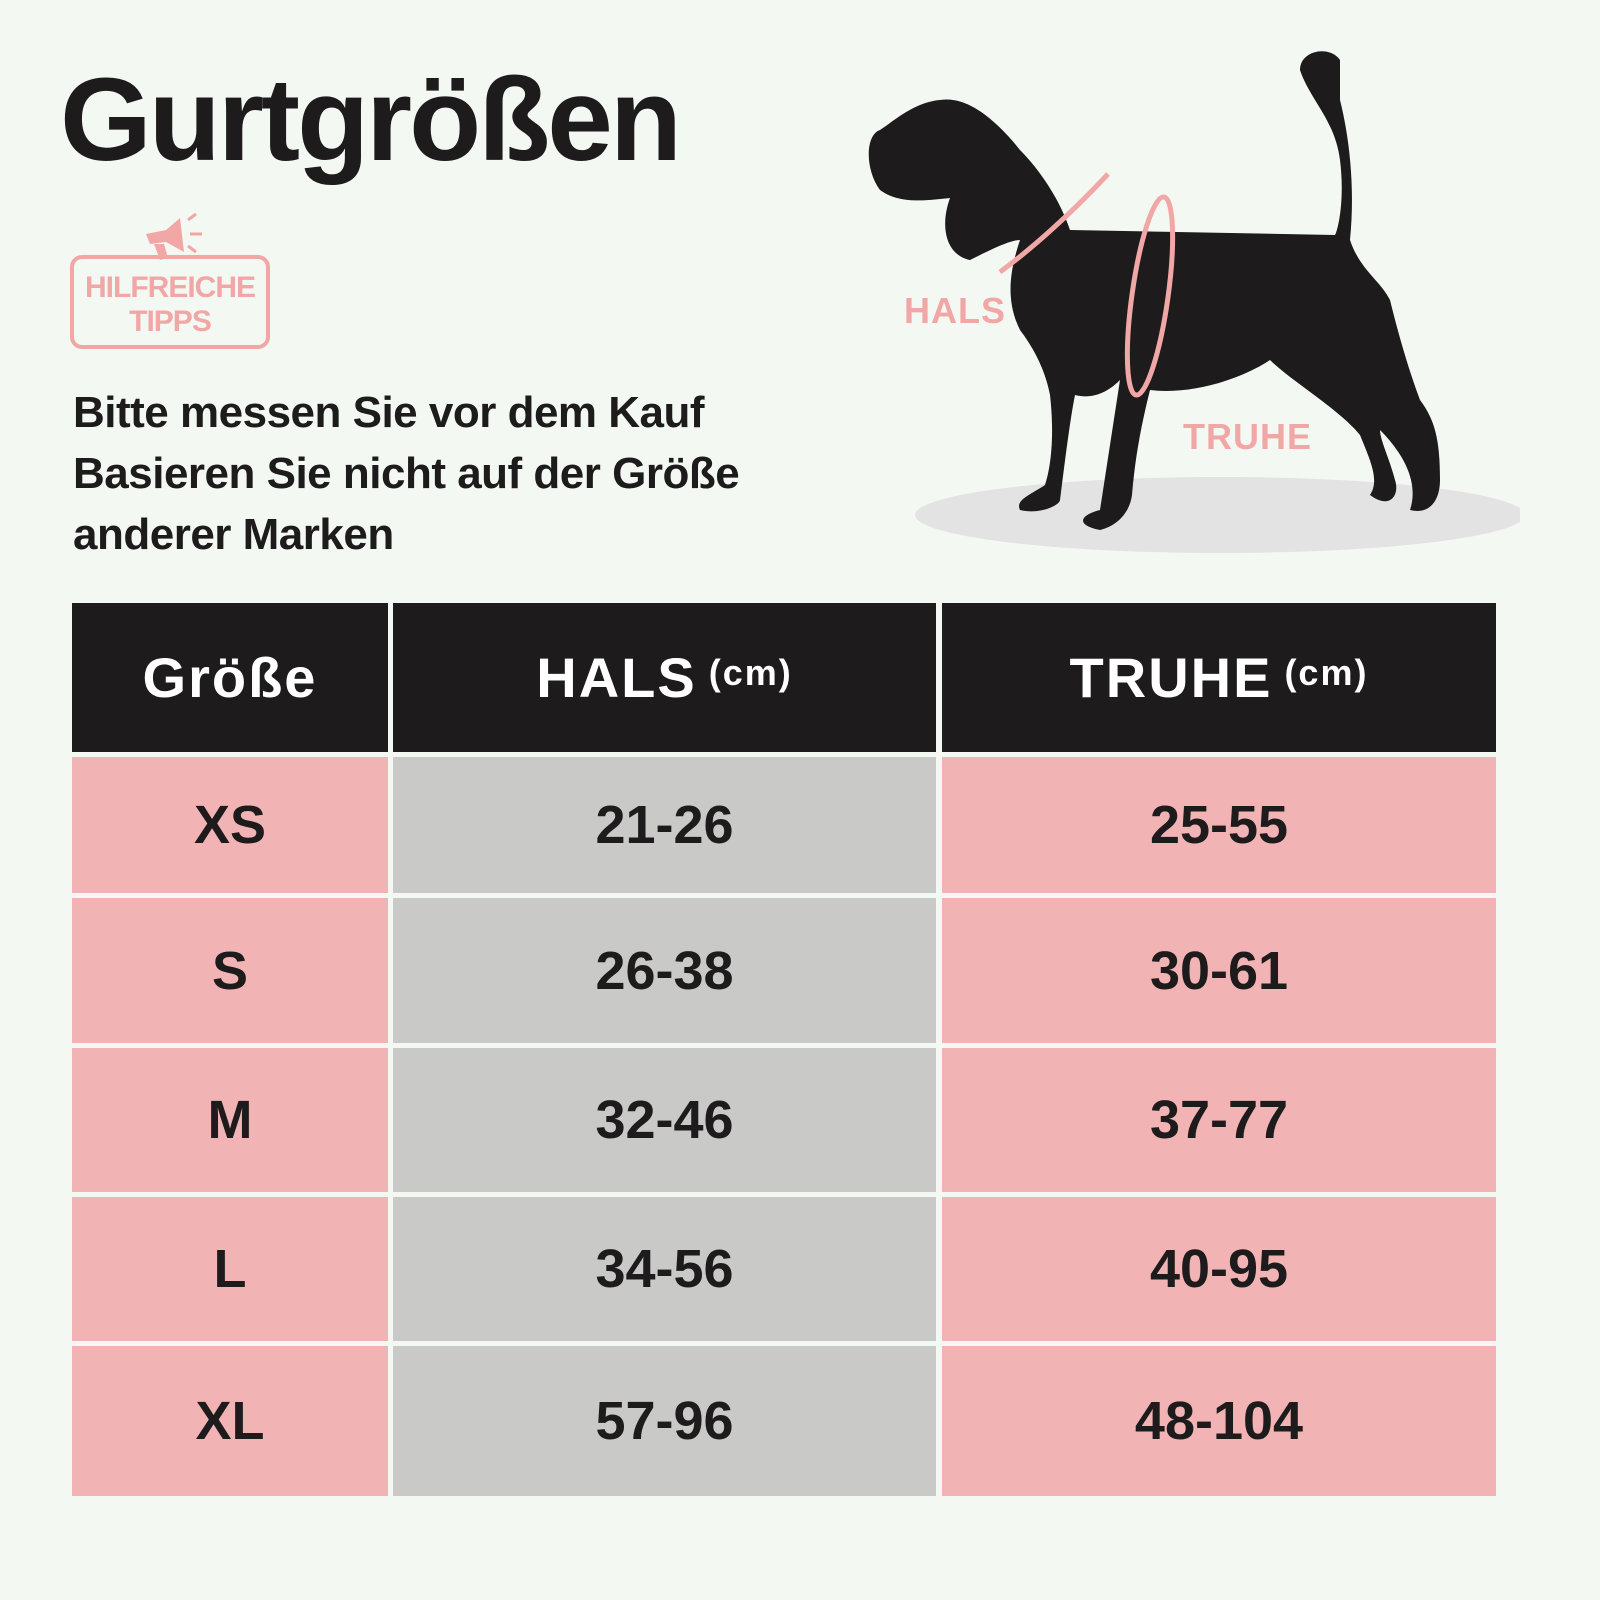  Describe the element at coordinates (1219, 1421) in the screenshot. I see `value-cell: 48-104` at that location.